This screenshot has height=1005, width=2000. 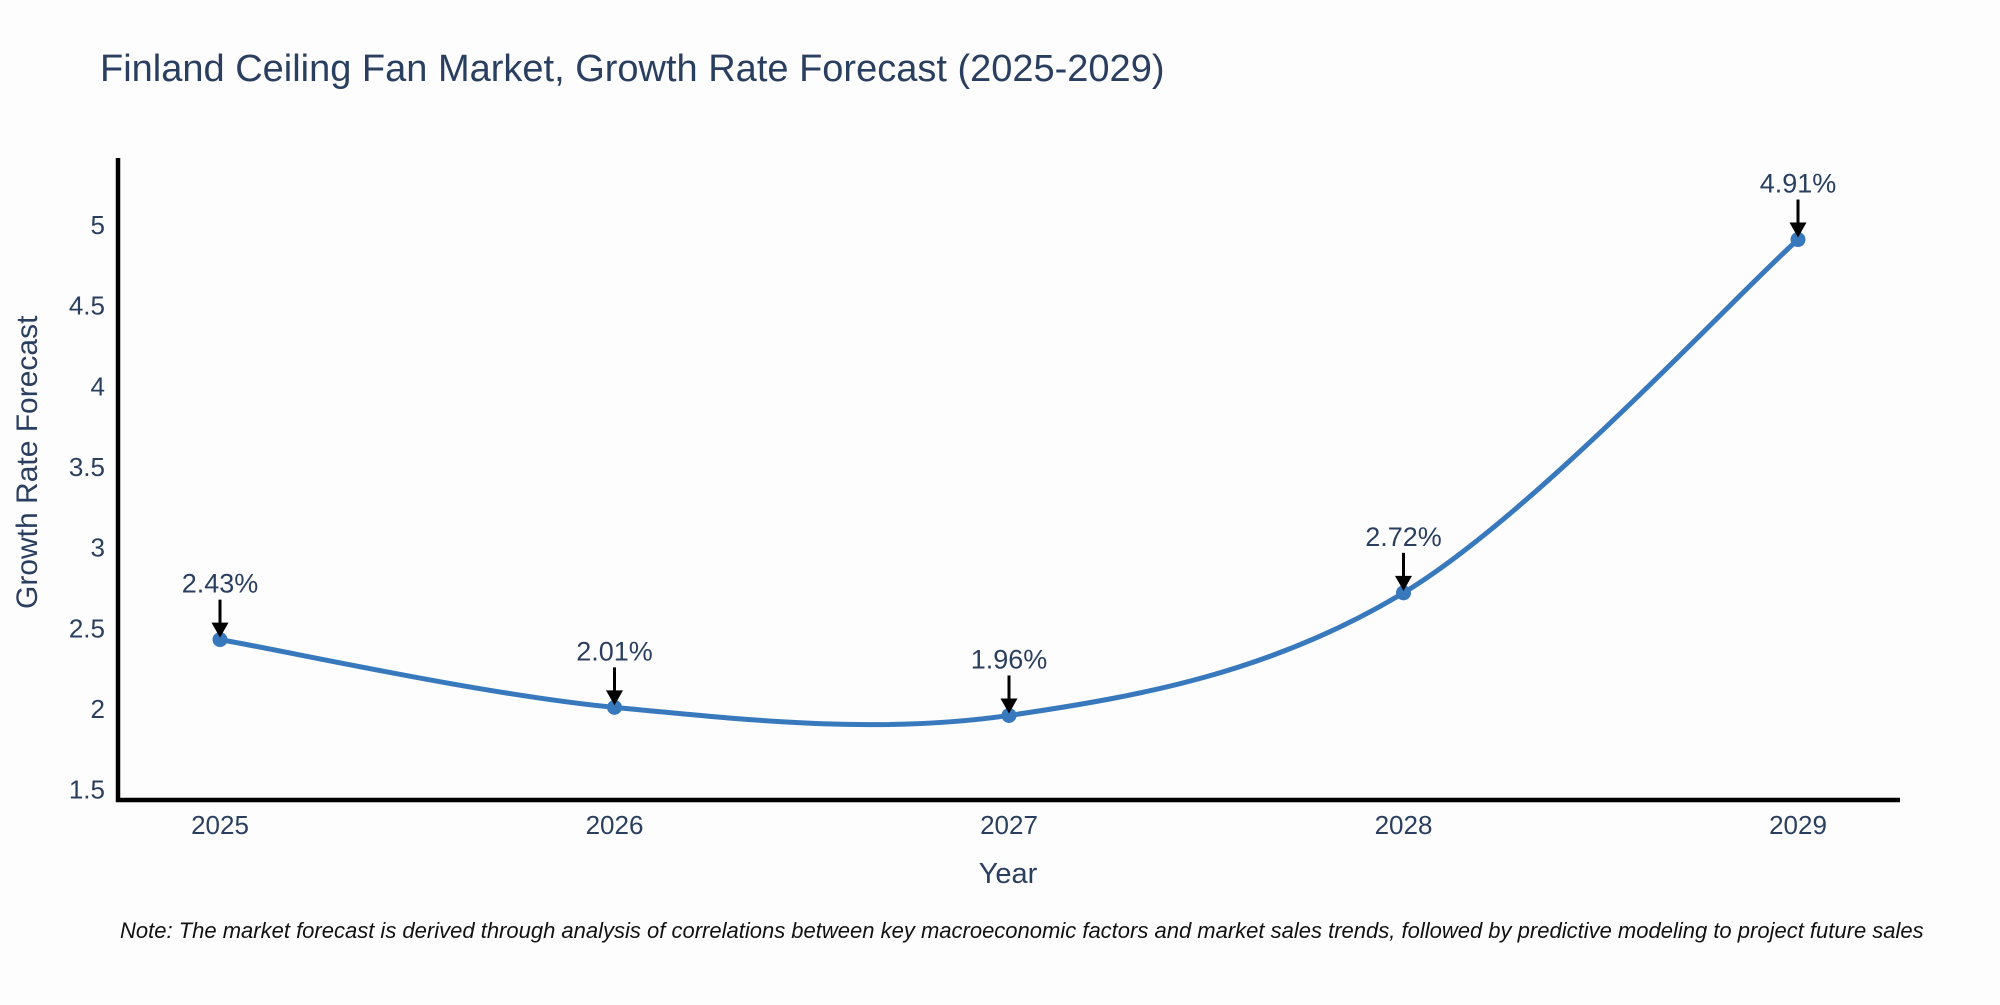 I want to click on y-axis-title: Growth Rate Forecast, so click(x=27, y=462).